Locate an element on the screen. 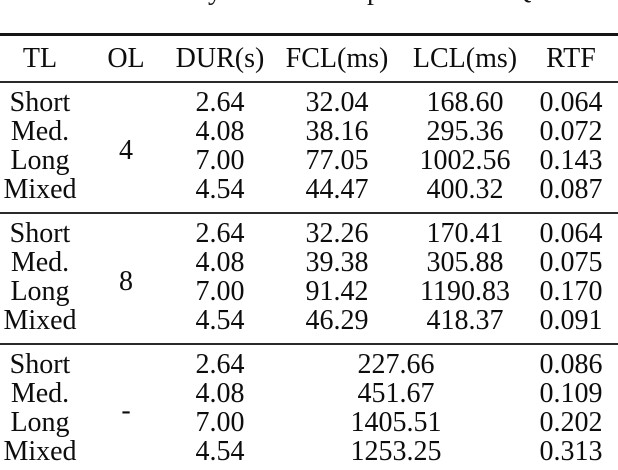  rtf-cell: 0.086 is located at coordinates (571, 364).